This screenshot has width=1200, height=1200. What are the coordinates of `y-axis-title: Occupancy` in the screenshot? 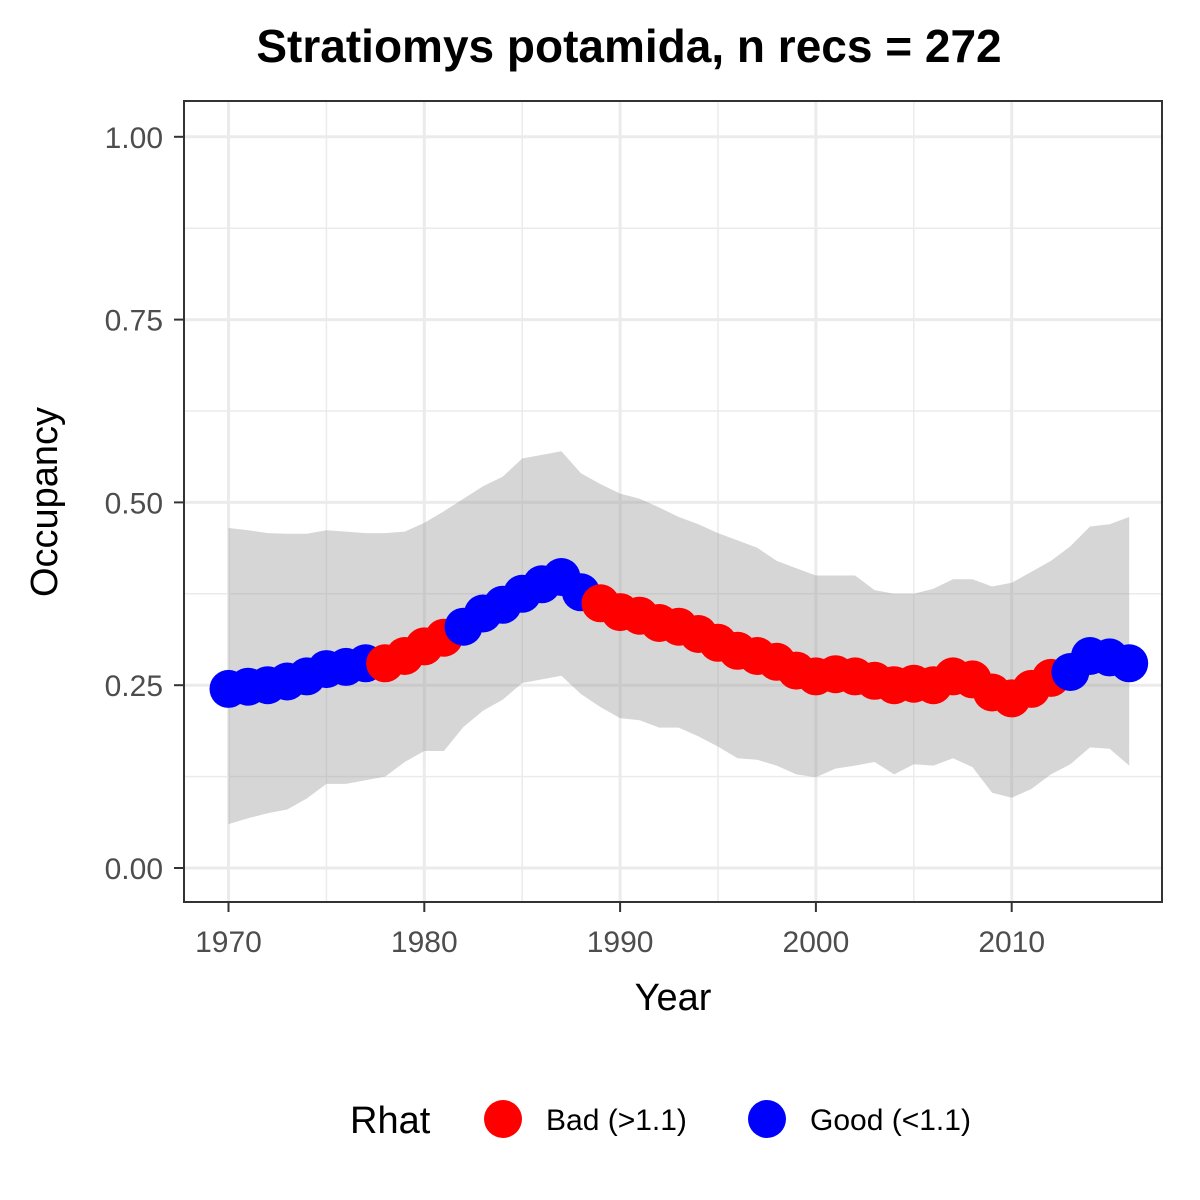 It's located at (45, 502).